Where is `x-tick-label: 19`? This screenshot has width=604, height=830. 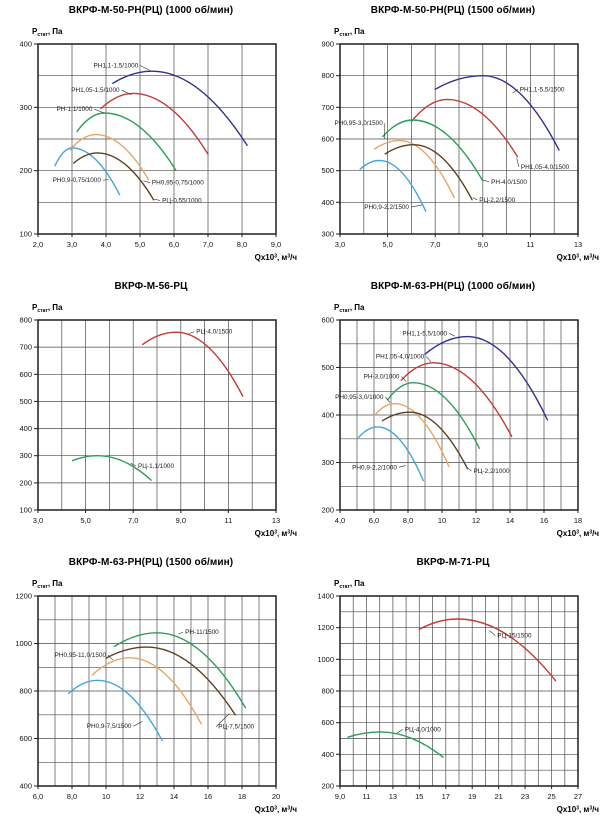 x-tick-label: 19 is located at coordinates (472, 796).